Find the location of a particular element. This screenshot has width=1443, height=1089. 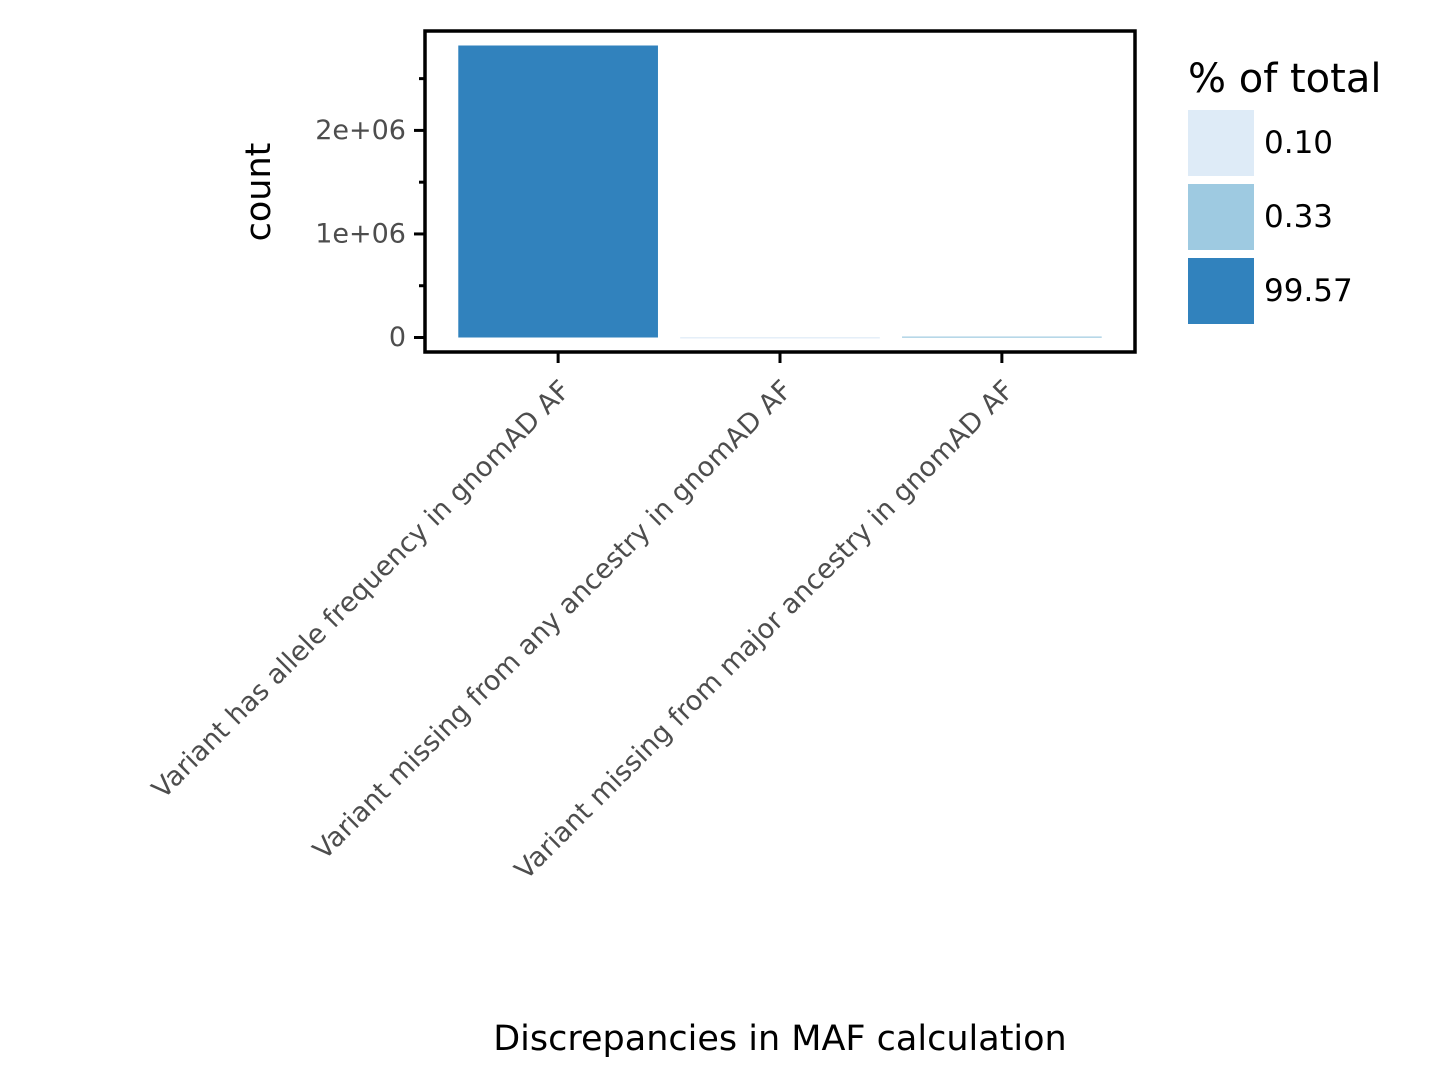

y-tick-label-2: 1e+06 is located at coordinates (360, 233).